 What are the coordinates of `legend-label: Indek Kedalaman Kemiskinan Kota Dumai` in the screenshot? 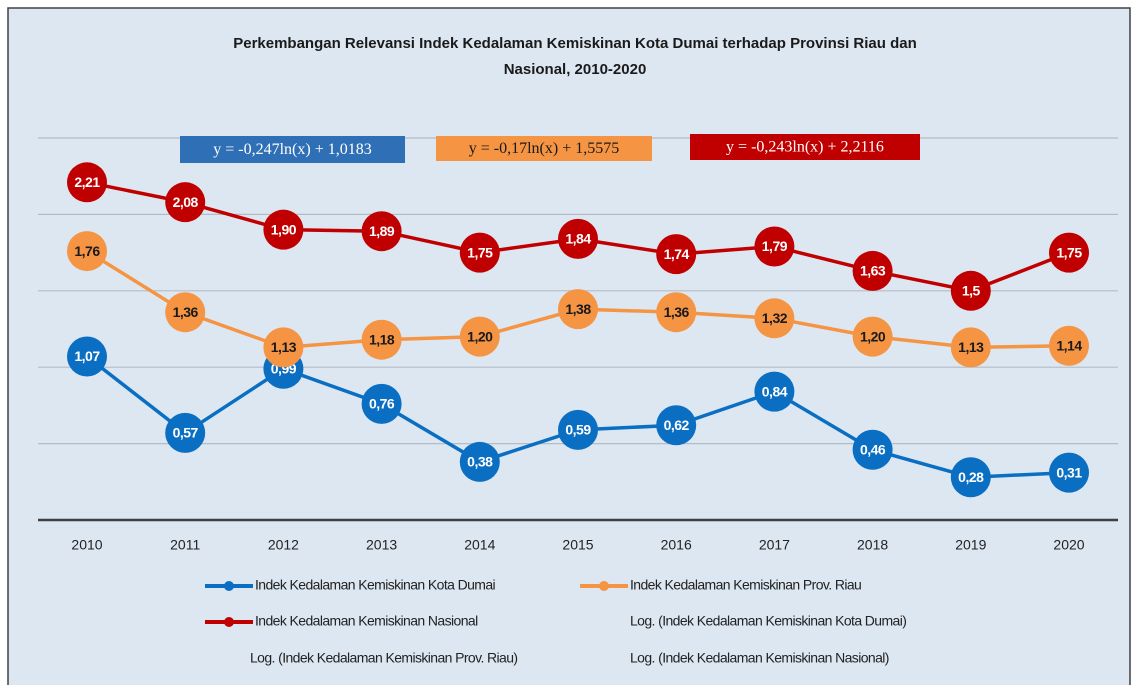 It's located at (375, 585).